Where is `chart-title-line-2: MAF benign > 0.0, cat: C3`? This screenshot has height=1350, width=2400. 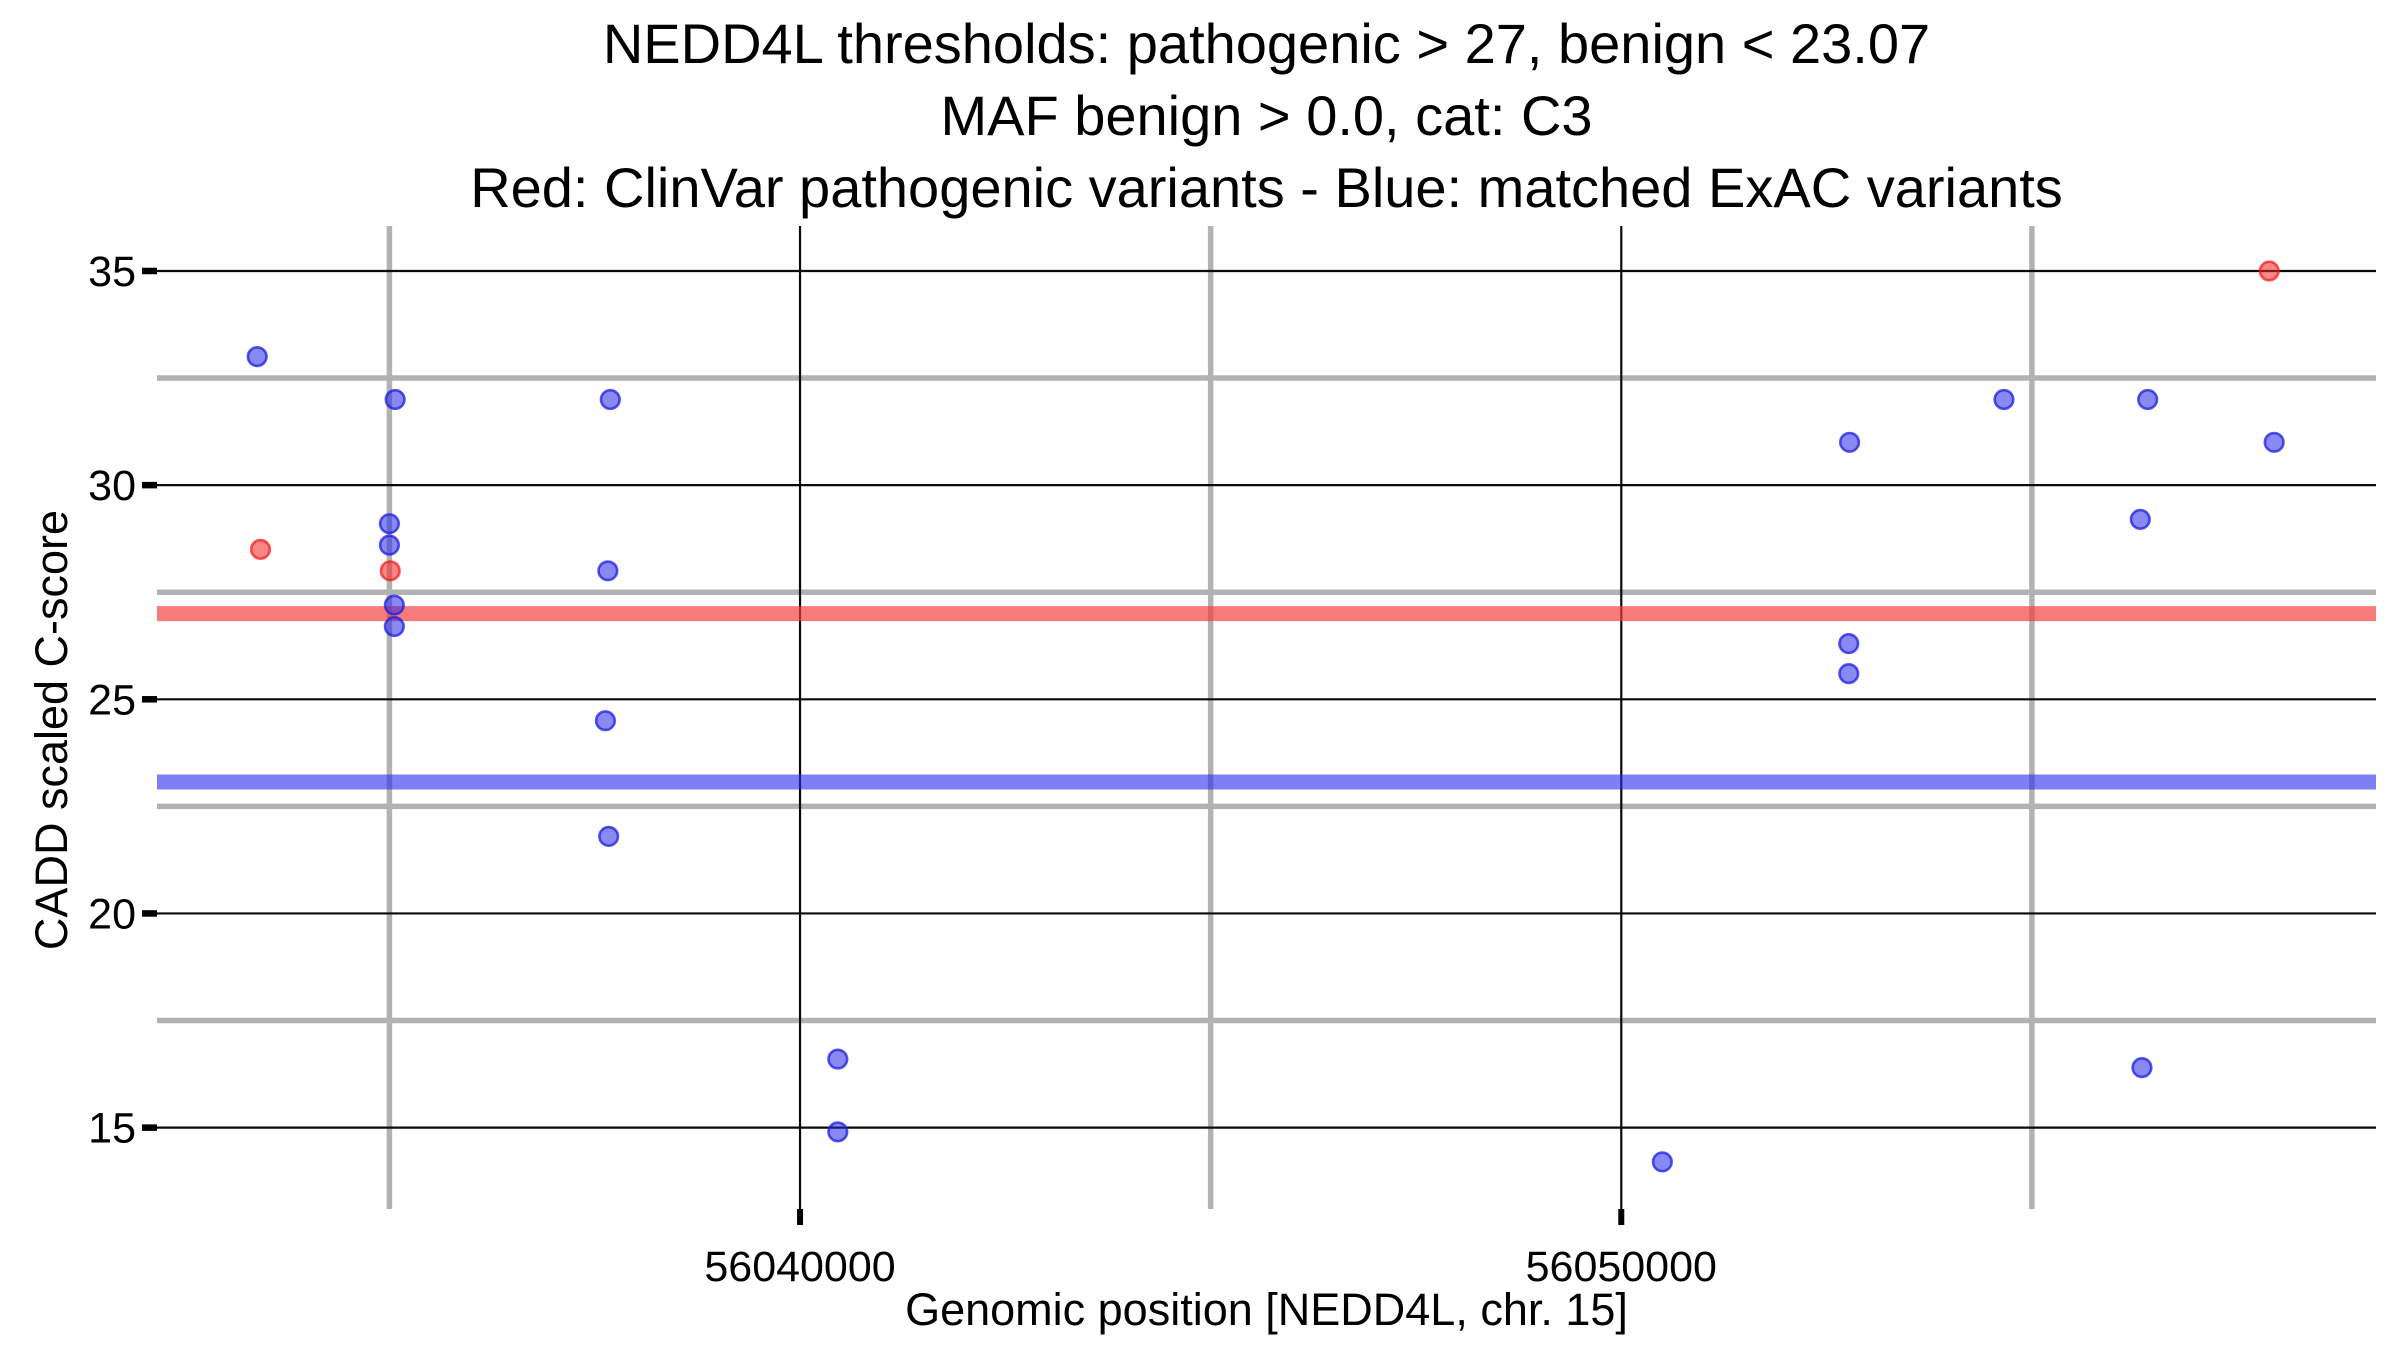 chart-title-line-2: MAF benign > 0.0, cat: C3 is located at coordinates (1266, 115).